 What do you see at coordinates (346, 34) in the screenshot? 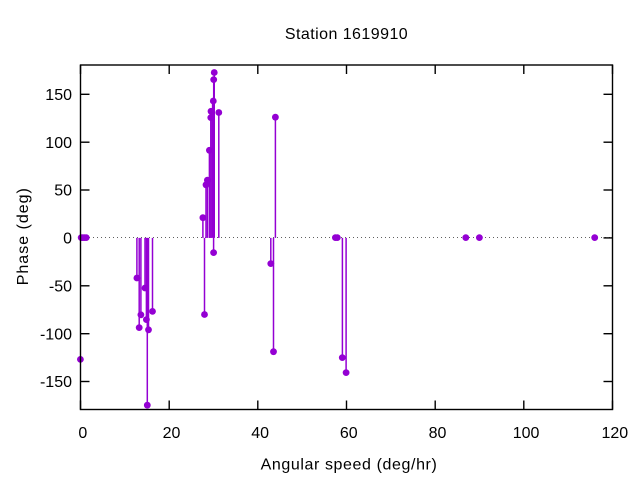
I see `svg-text: Station 1619910` at bounding box center [346, 34].